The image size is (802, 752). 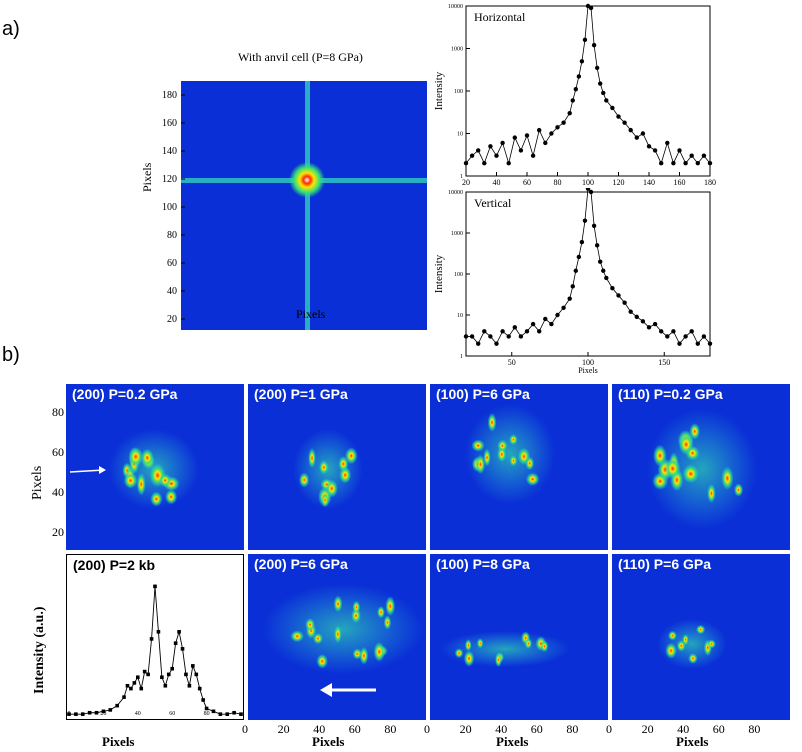 I want to click on heatmap-panel-5: (200) P=6 GPa, so click(x=337, y=637).